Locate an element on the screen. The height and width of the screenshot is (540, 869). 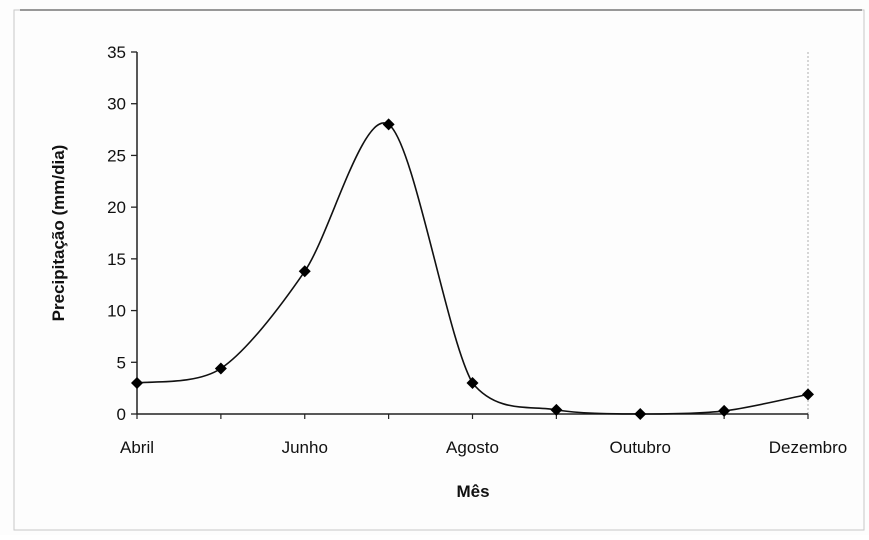
y-tick-label: 30 is located at coordinates (116, 104).